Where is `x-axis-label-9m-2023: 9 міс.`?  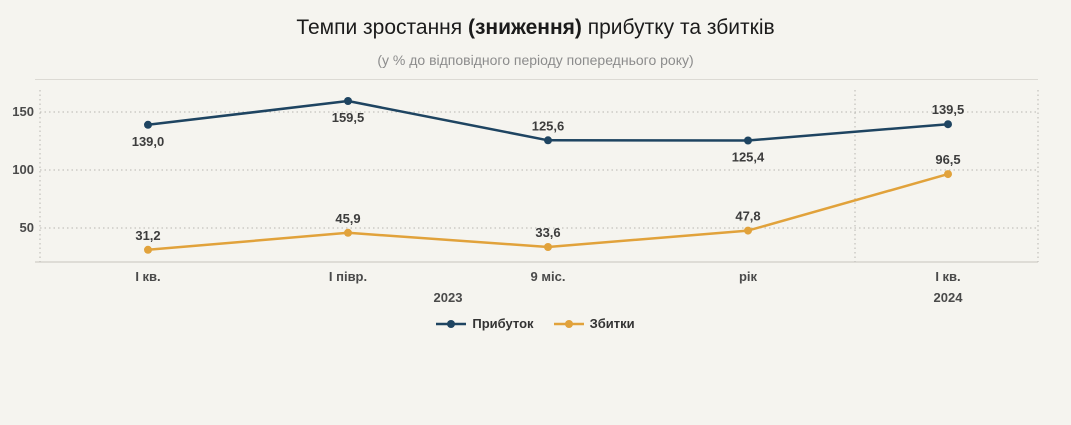
x-axis-label-9m-2023: 9 міс. is located at coordinates (548, 276).